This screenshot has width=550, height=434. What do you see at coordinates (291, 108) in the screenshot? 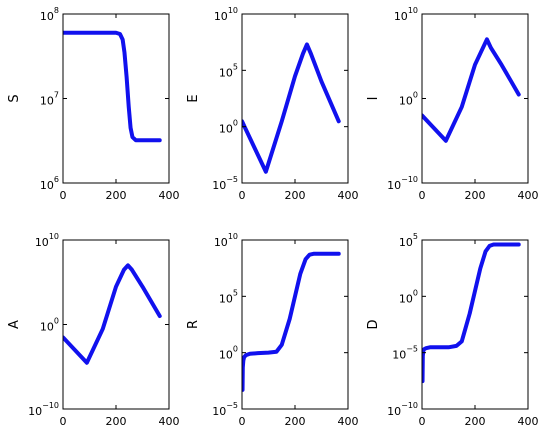
I see `series-line-e` at bounding box center [291, 108].